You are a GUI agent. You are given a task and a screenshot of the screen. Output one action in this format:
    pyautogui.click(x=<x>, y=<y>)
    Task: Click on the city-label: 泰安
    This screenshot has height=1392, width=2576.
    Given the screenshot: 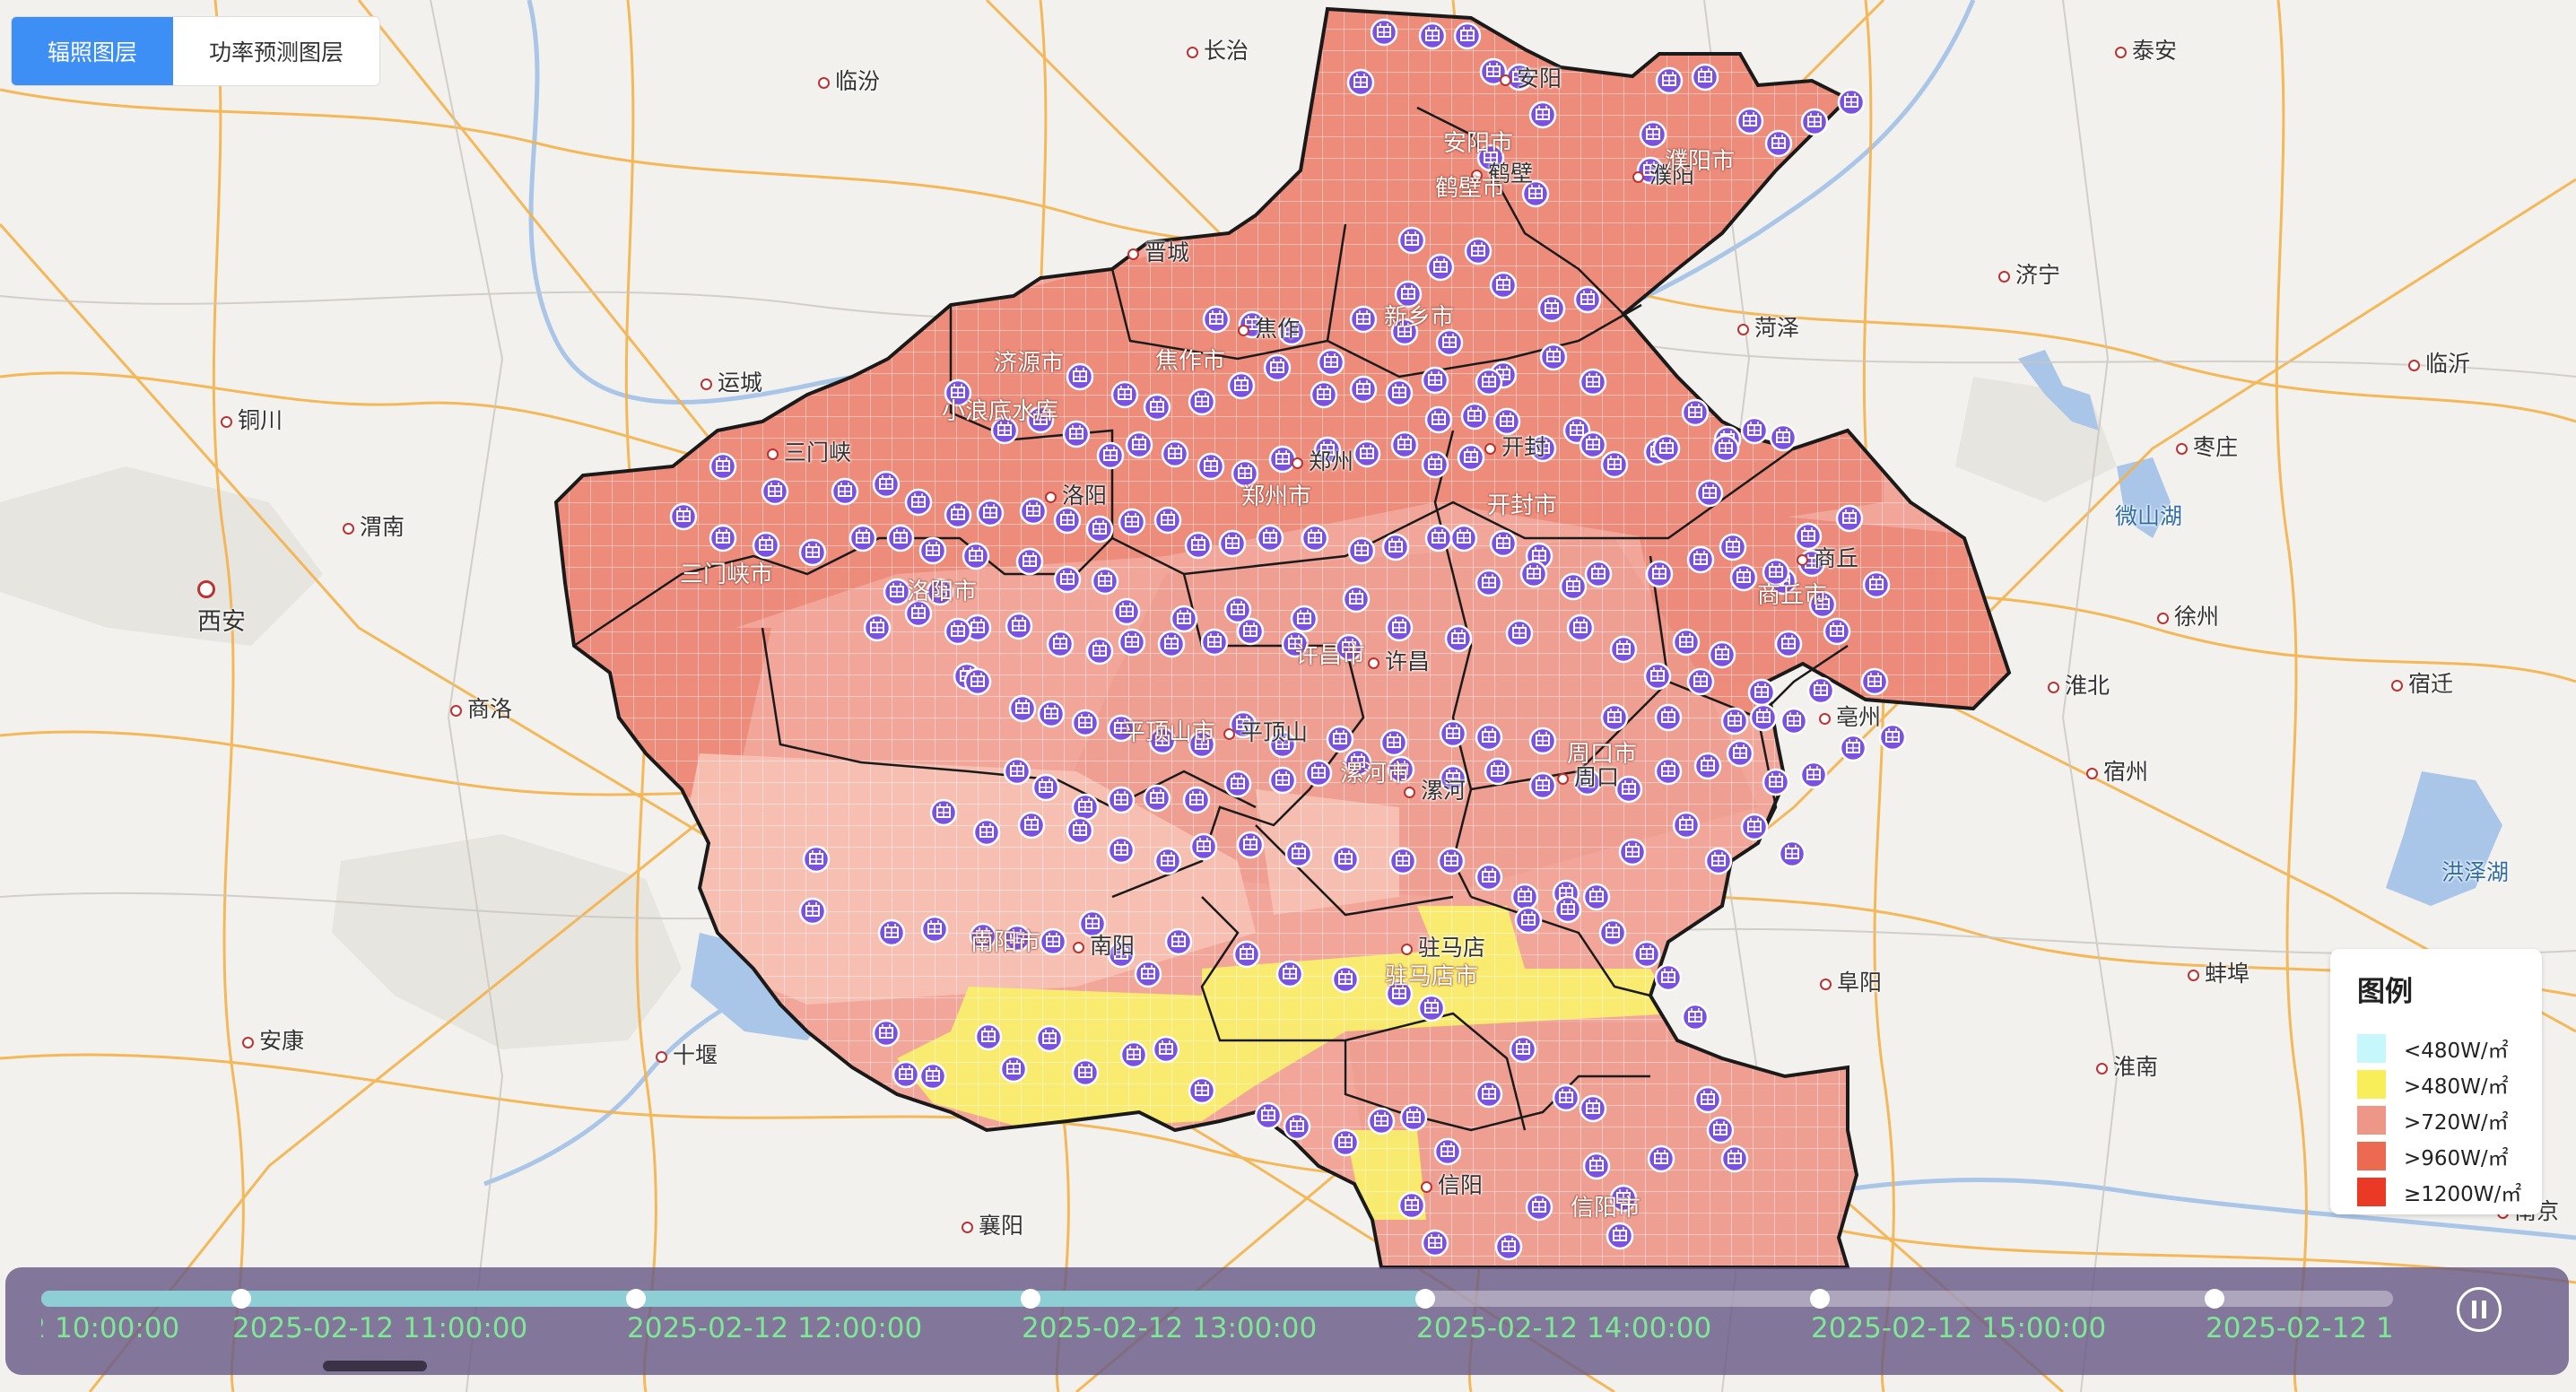 What is the action you would take?
    pyautogui.click(x=2146, y=49)
    